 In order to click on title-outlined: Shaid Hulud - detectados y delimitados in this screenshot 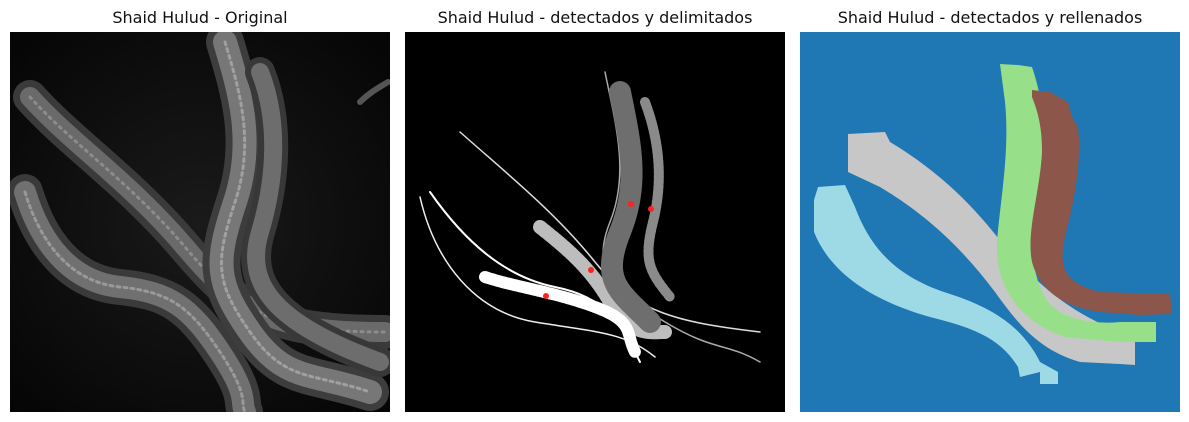, I will do `click(595, 17)`.